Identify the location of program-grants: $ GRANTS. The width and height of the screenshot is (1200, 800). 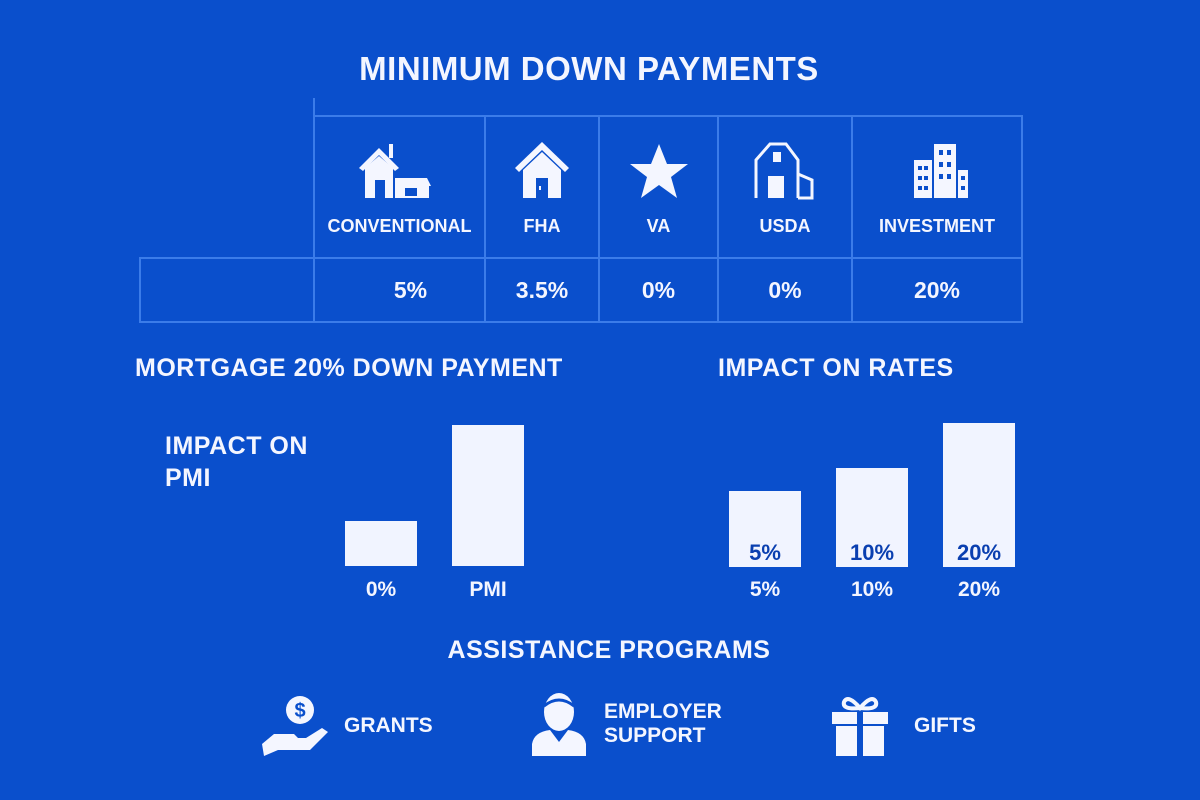
(345, 726).